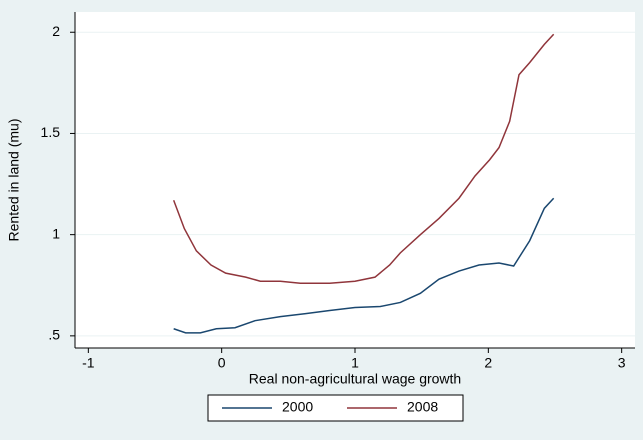 The image size is (643, 440). What do you see at coordinates (88, 363) in the screenshot?
I see `x-tick-label: -1` at bounding box center [88, 363].